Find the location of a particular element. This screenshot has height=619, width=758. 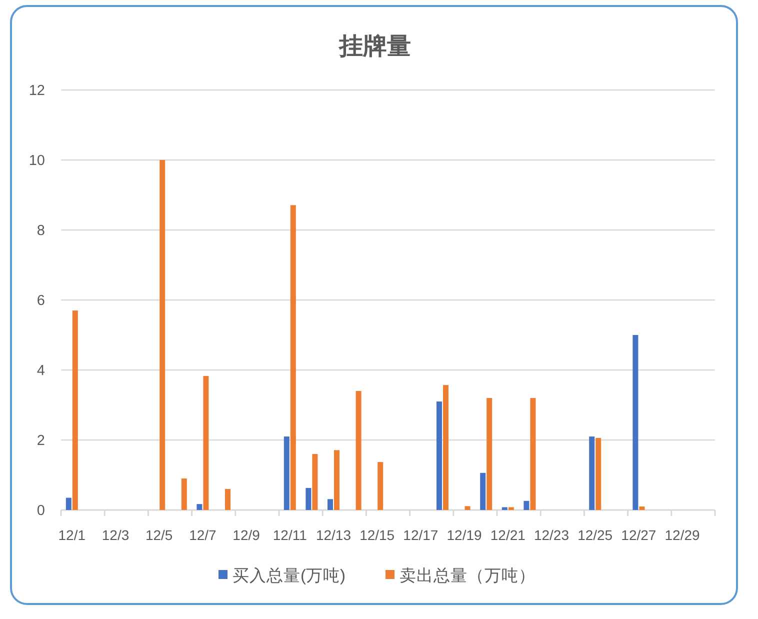

x-tick-label: 12/17 is located at coordinates (420, 535).